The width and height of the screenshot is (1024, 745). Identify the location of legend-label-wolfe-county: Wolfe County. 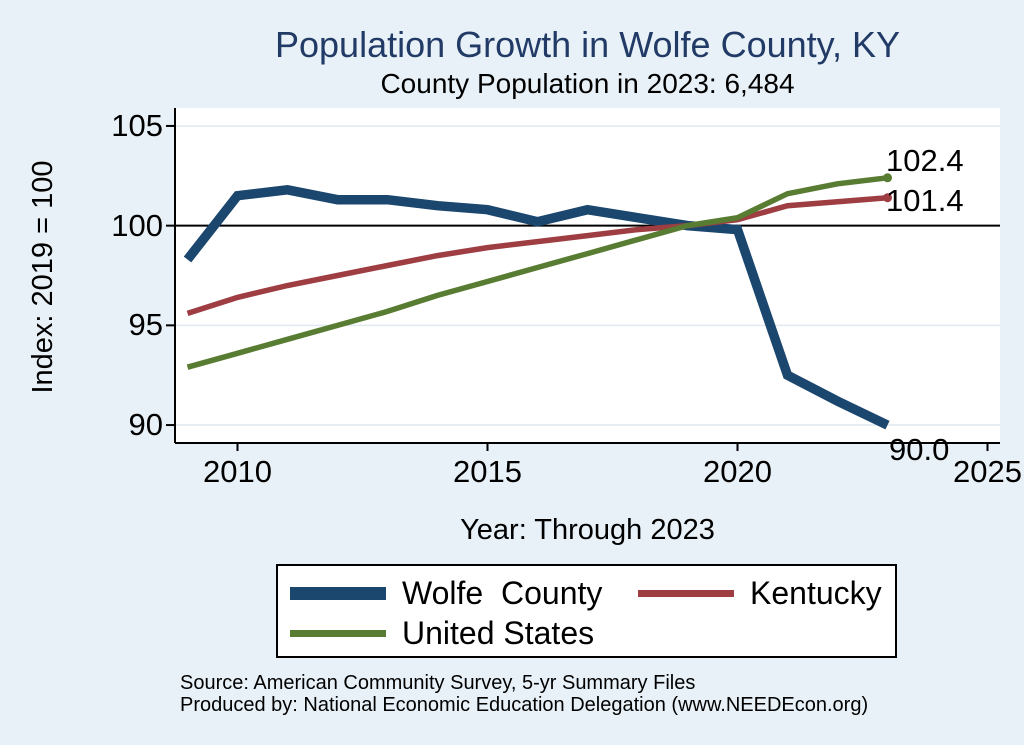
(502, 593).